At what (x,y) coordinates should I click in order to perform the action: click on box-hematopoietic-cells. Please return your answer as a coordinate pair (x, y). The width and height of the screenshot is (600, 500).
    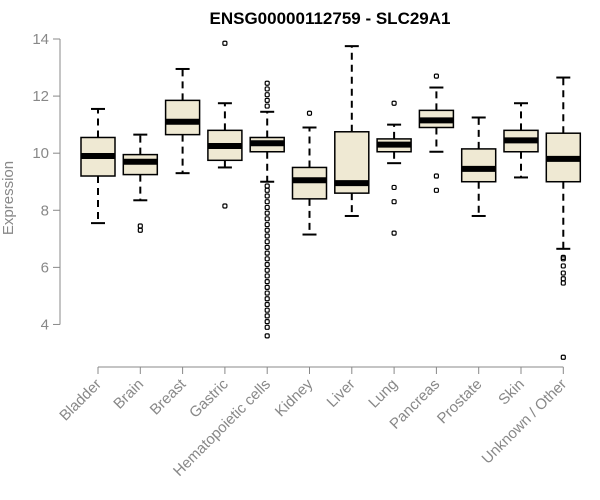
    Looking at the image, I should click on (267, 209).